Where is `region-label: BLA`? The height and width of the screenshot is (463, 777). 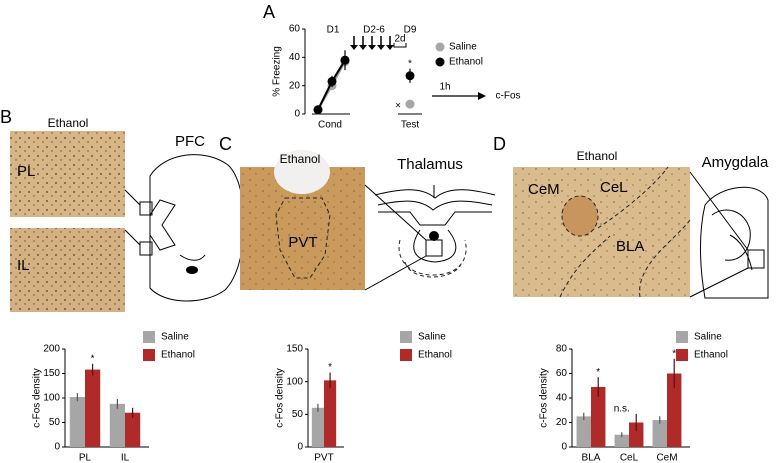 region-label: BLA is located at coordinates (630, 246).